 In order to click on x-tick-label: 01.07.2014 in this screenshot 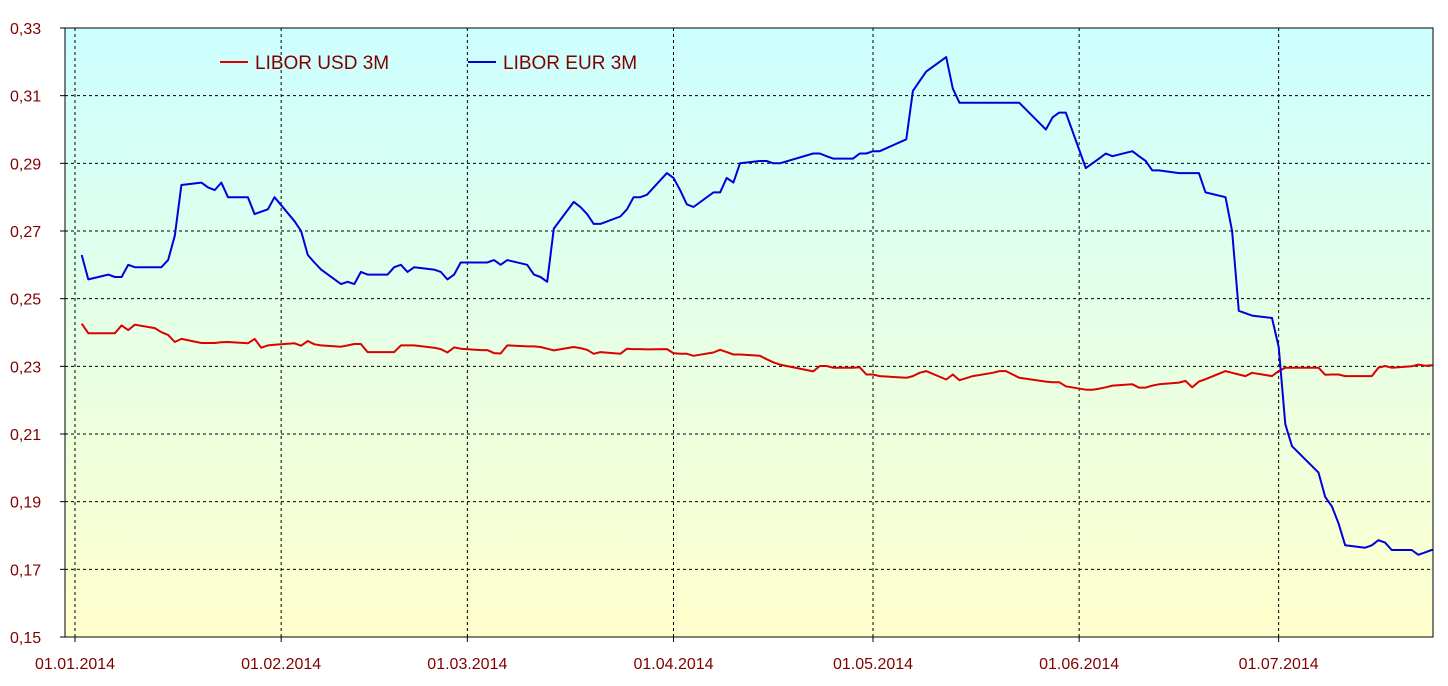, I will do `click(1279, 664)`.